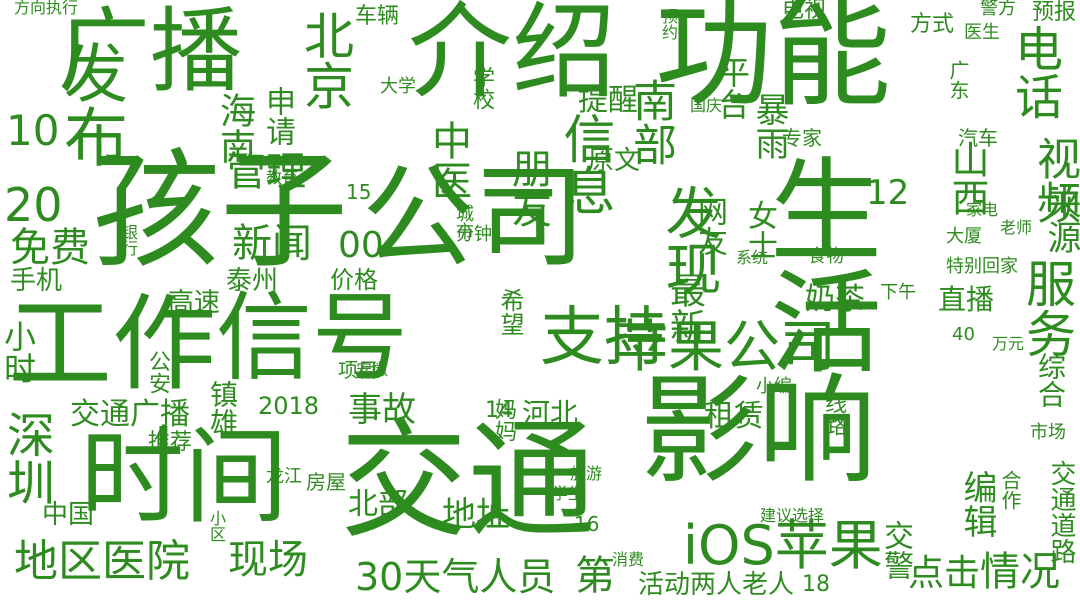 The width and height of the screenshot is (1080, 608). What do you see at coordinates (758, 431) in the screenshot?
I see `word: 影响` at bounding box center [758, 431].